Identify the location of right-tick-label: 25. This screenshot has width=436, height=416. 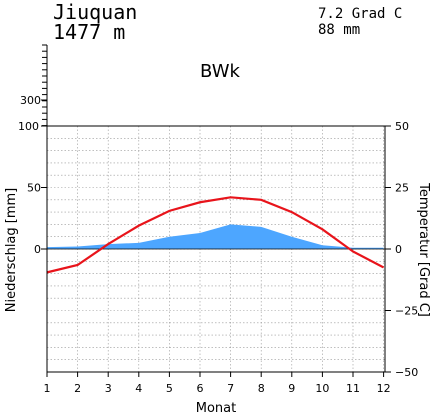
(402, 188).